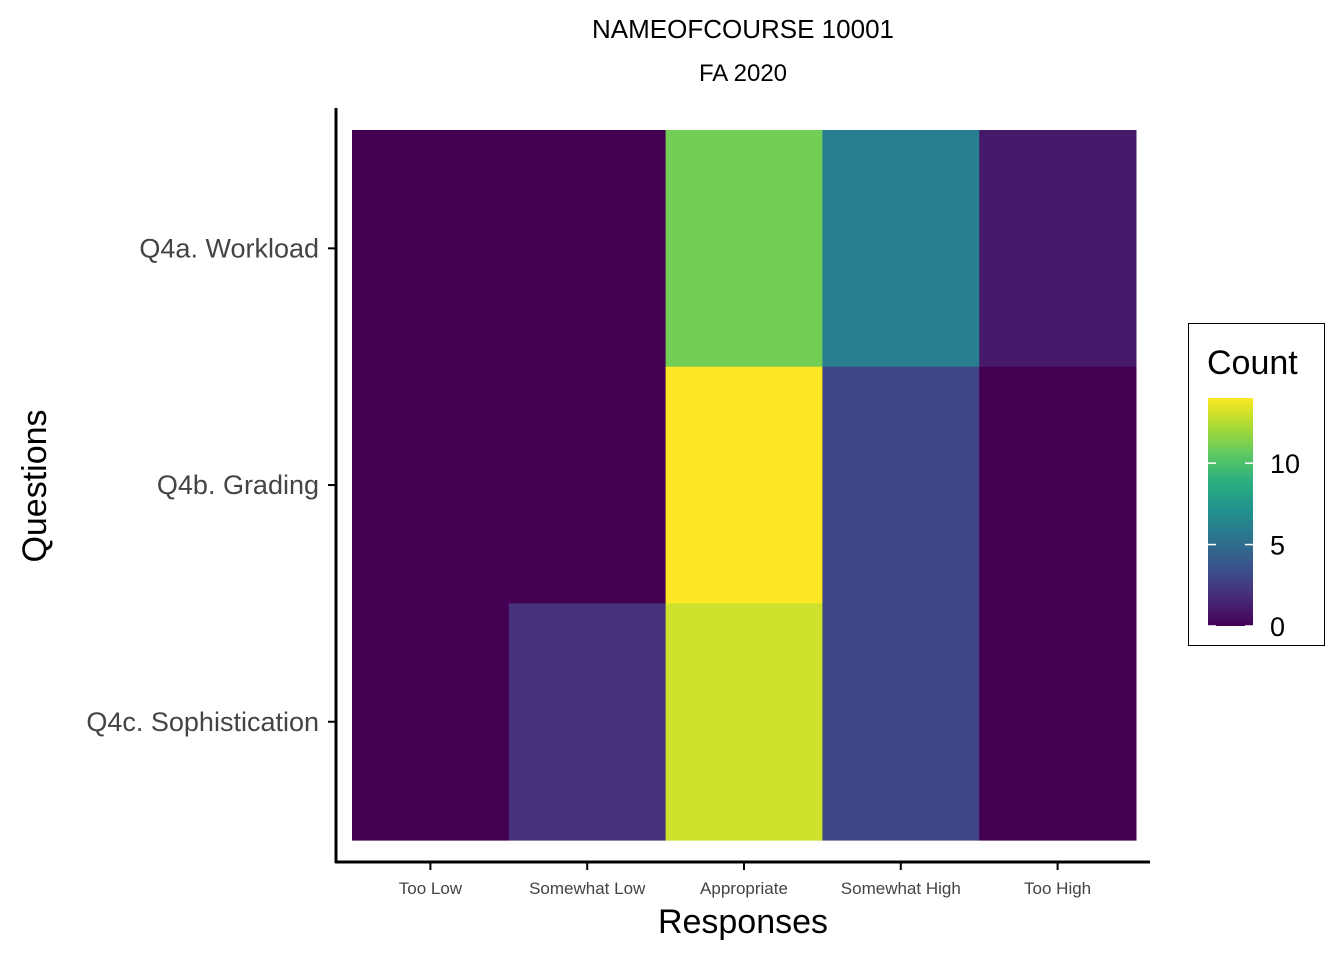 Image resolution: width=1344 pixels, height=960 pixels. What do you see at coordinates (743, 73) in the screenshot?
I see `chart-subtitle: FA 2020` at bounding box center [743, 73].